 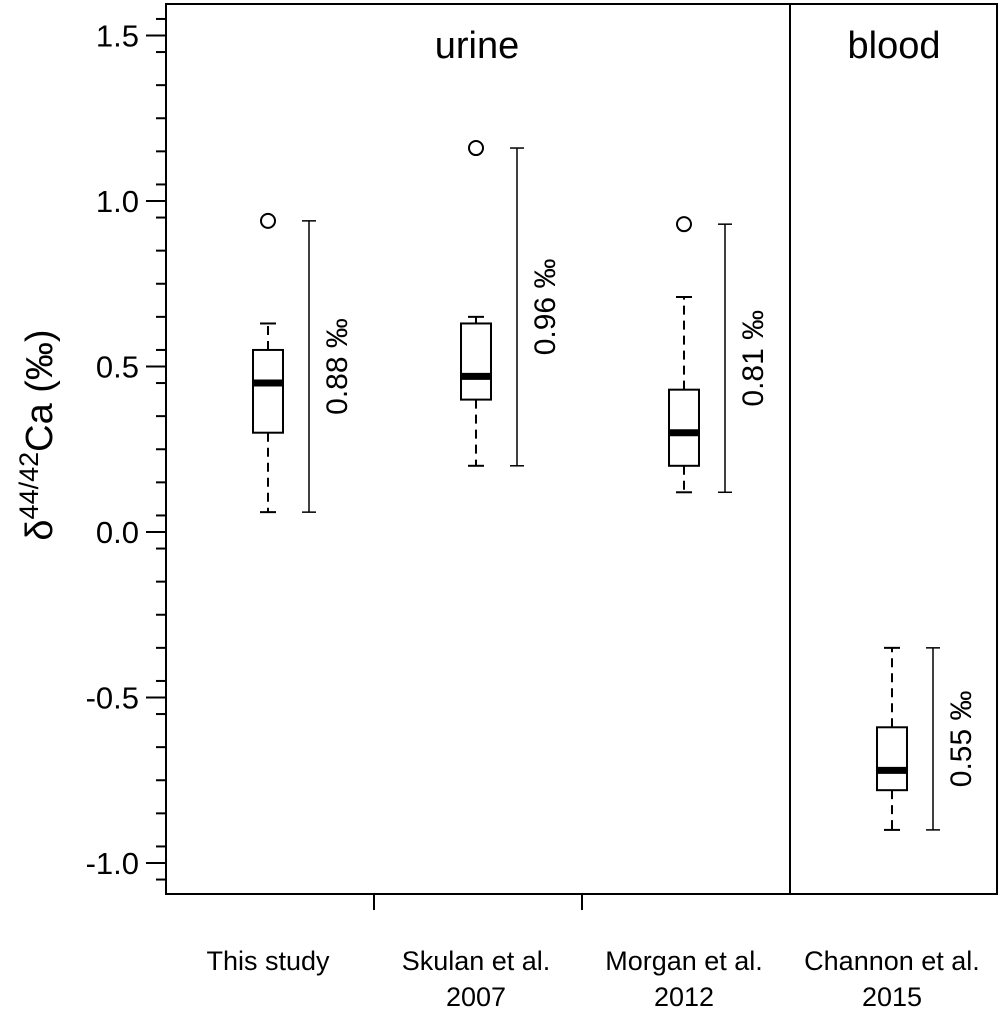 I want to click on x-tick-label: Channon et al., so click(x=892, y=961).